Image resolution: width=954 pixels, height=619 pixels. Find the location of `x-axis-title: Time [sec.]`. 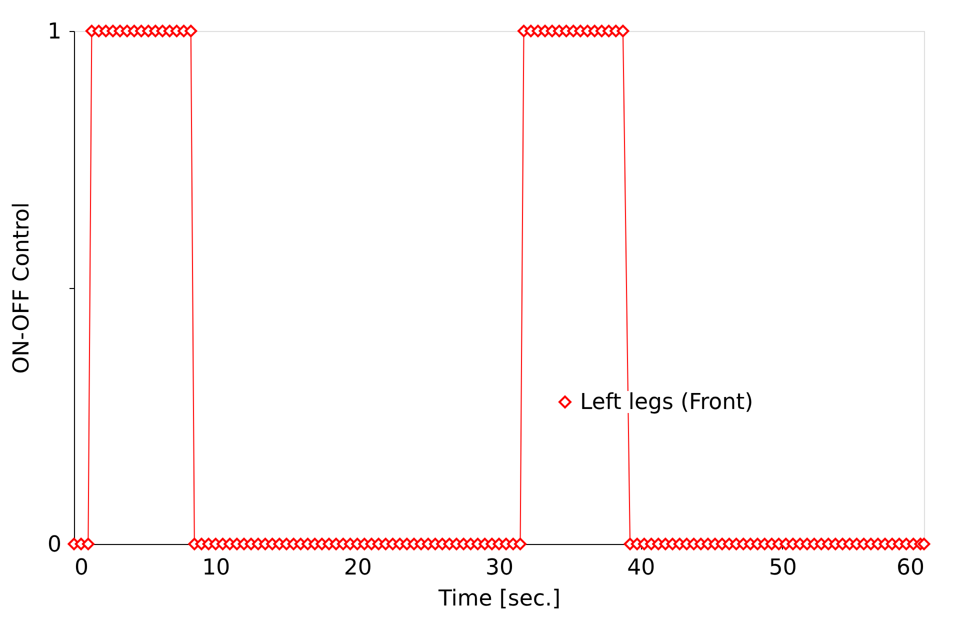

x-axis-title: Time [sec.] is located at coordinates (499, 599).